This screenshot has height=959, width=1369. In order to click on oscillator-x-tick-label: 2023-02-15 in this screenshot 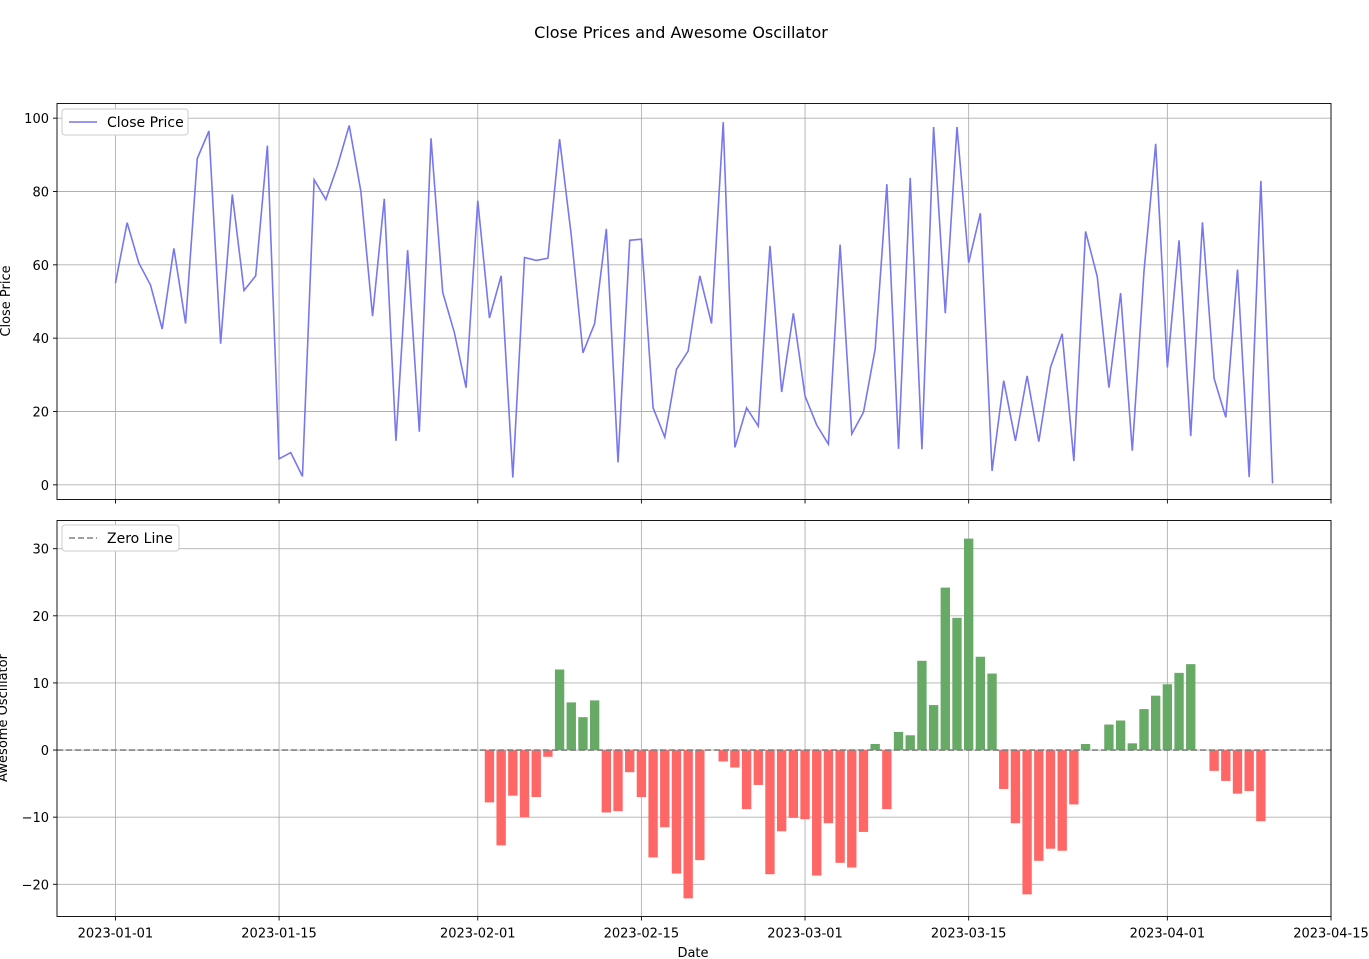, I will do `click(642, 934)`.